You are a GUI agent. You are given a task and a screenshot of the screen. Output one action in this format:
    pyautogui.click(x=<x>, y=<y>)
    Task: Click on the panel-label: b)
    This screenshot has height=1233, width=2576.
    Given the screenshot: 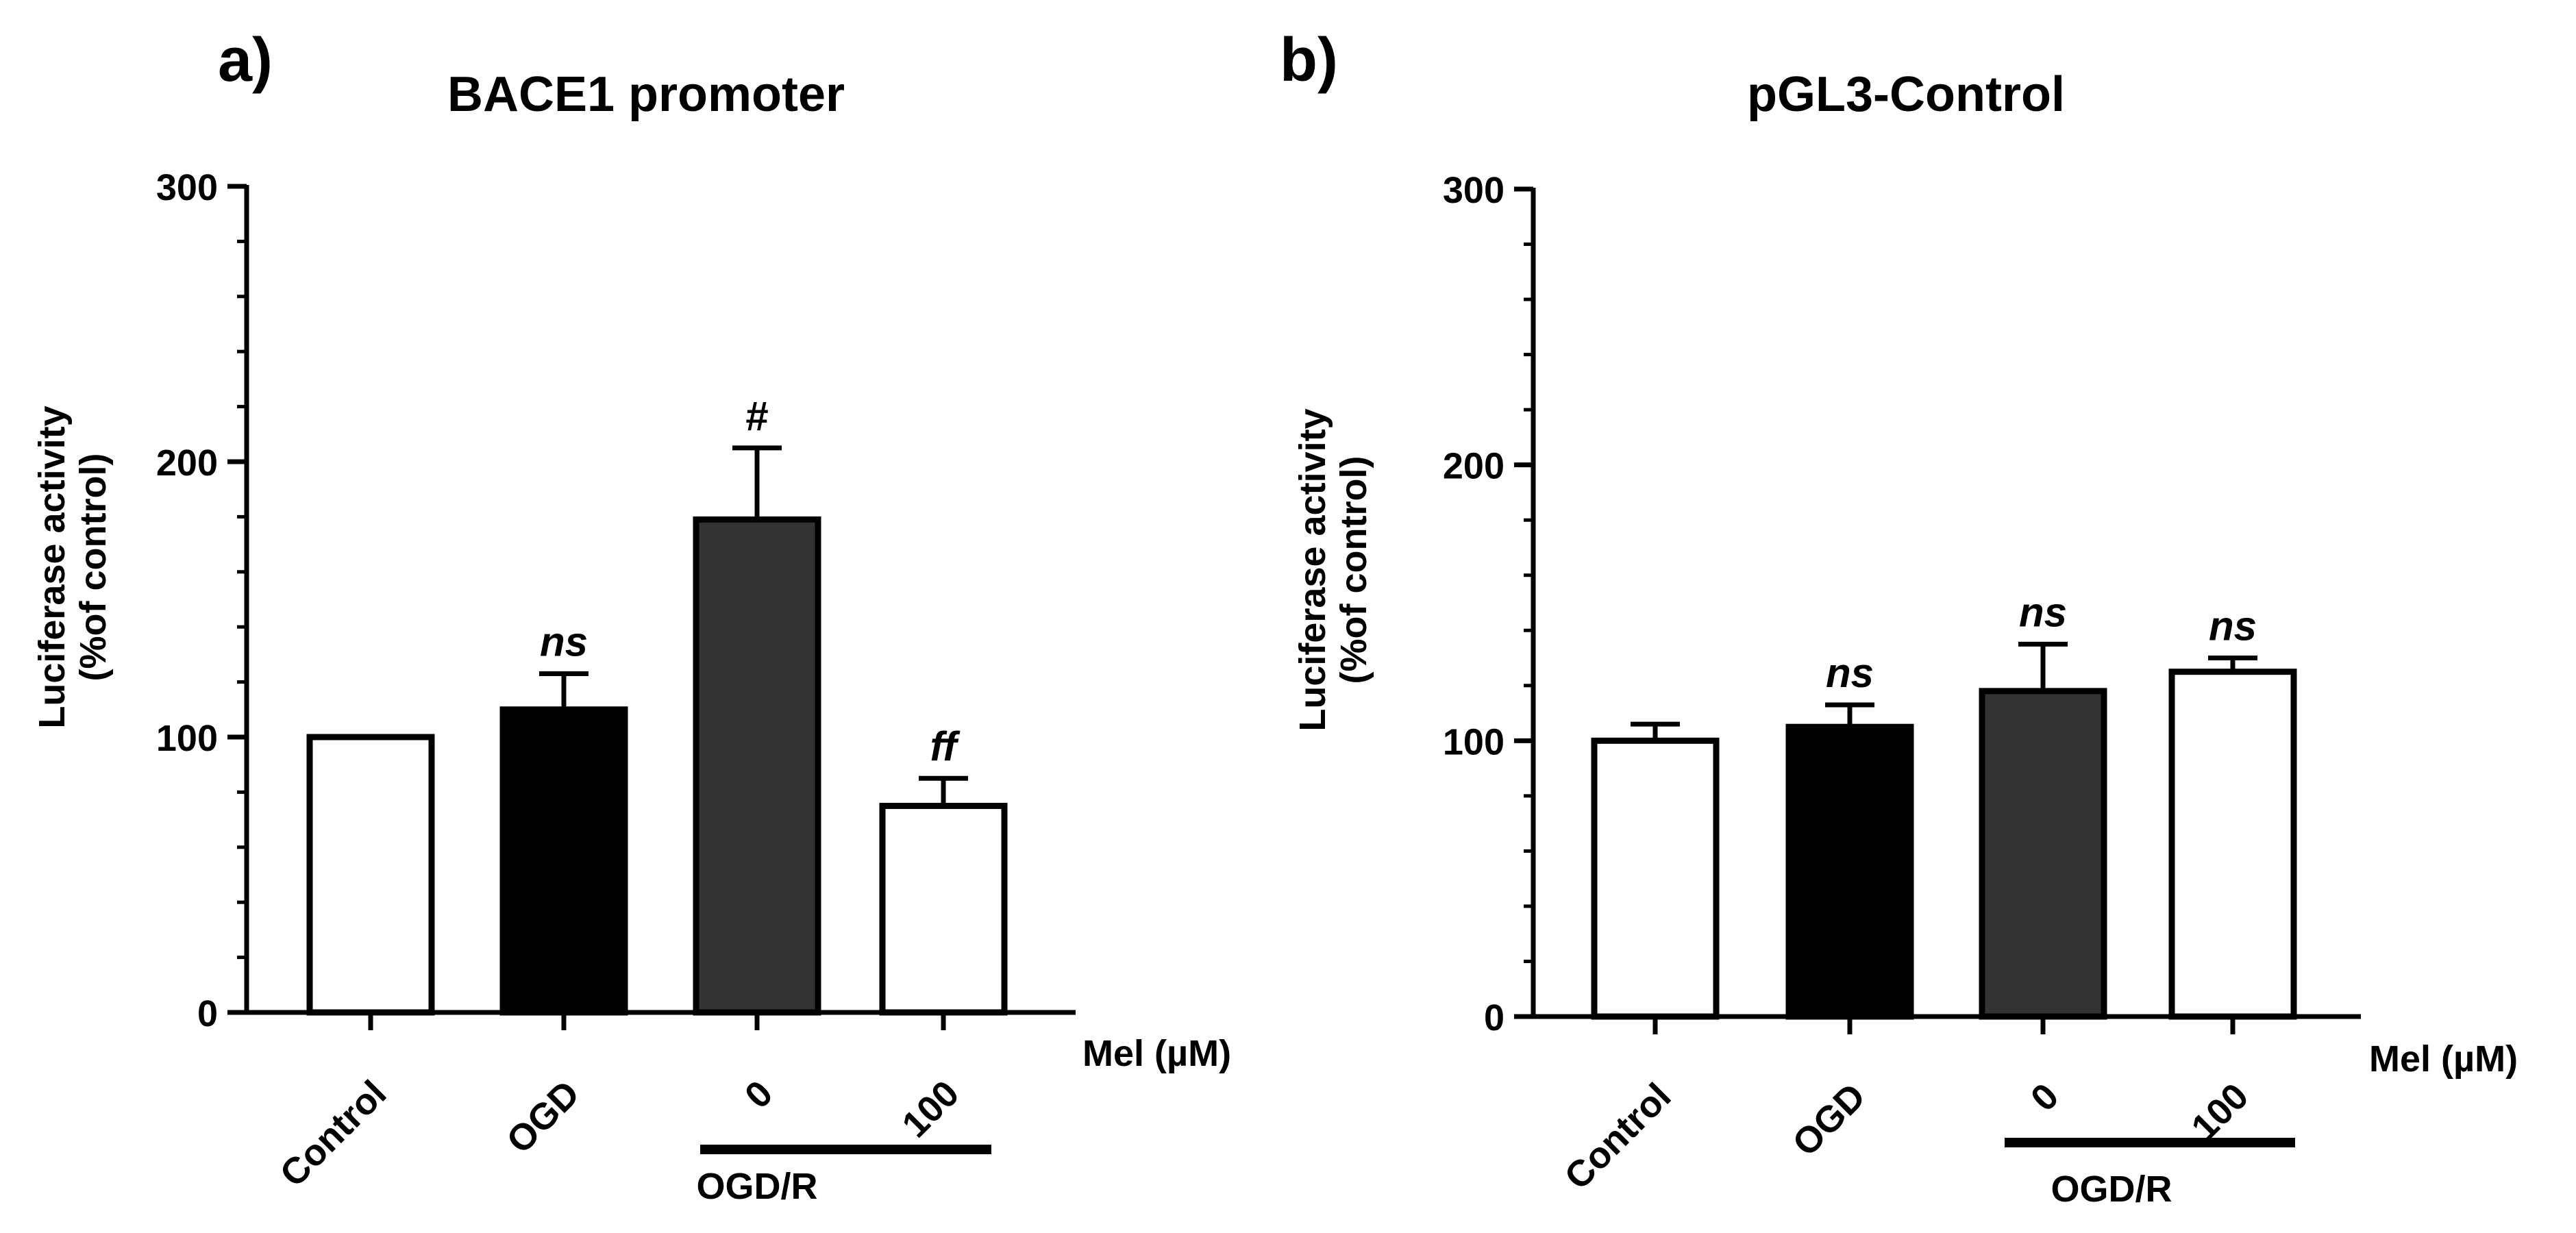 What is the action you would take?
    pyautogui.click(x=1309, y=60)
    